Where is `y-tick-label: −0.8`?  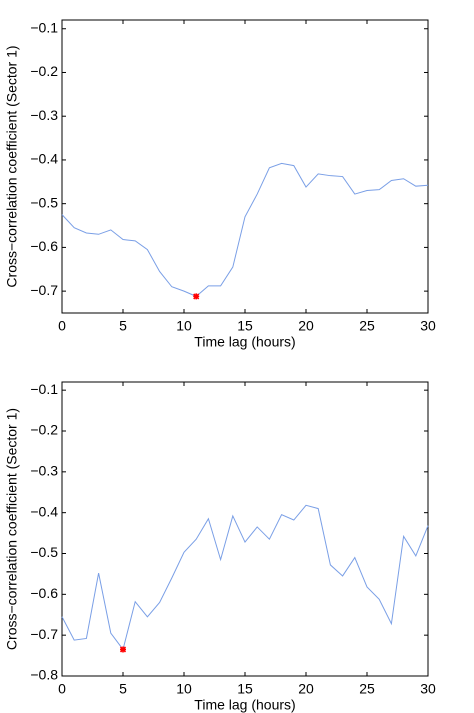
y-tick-label: −0.8 is located at coordinates (44, 675).